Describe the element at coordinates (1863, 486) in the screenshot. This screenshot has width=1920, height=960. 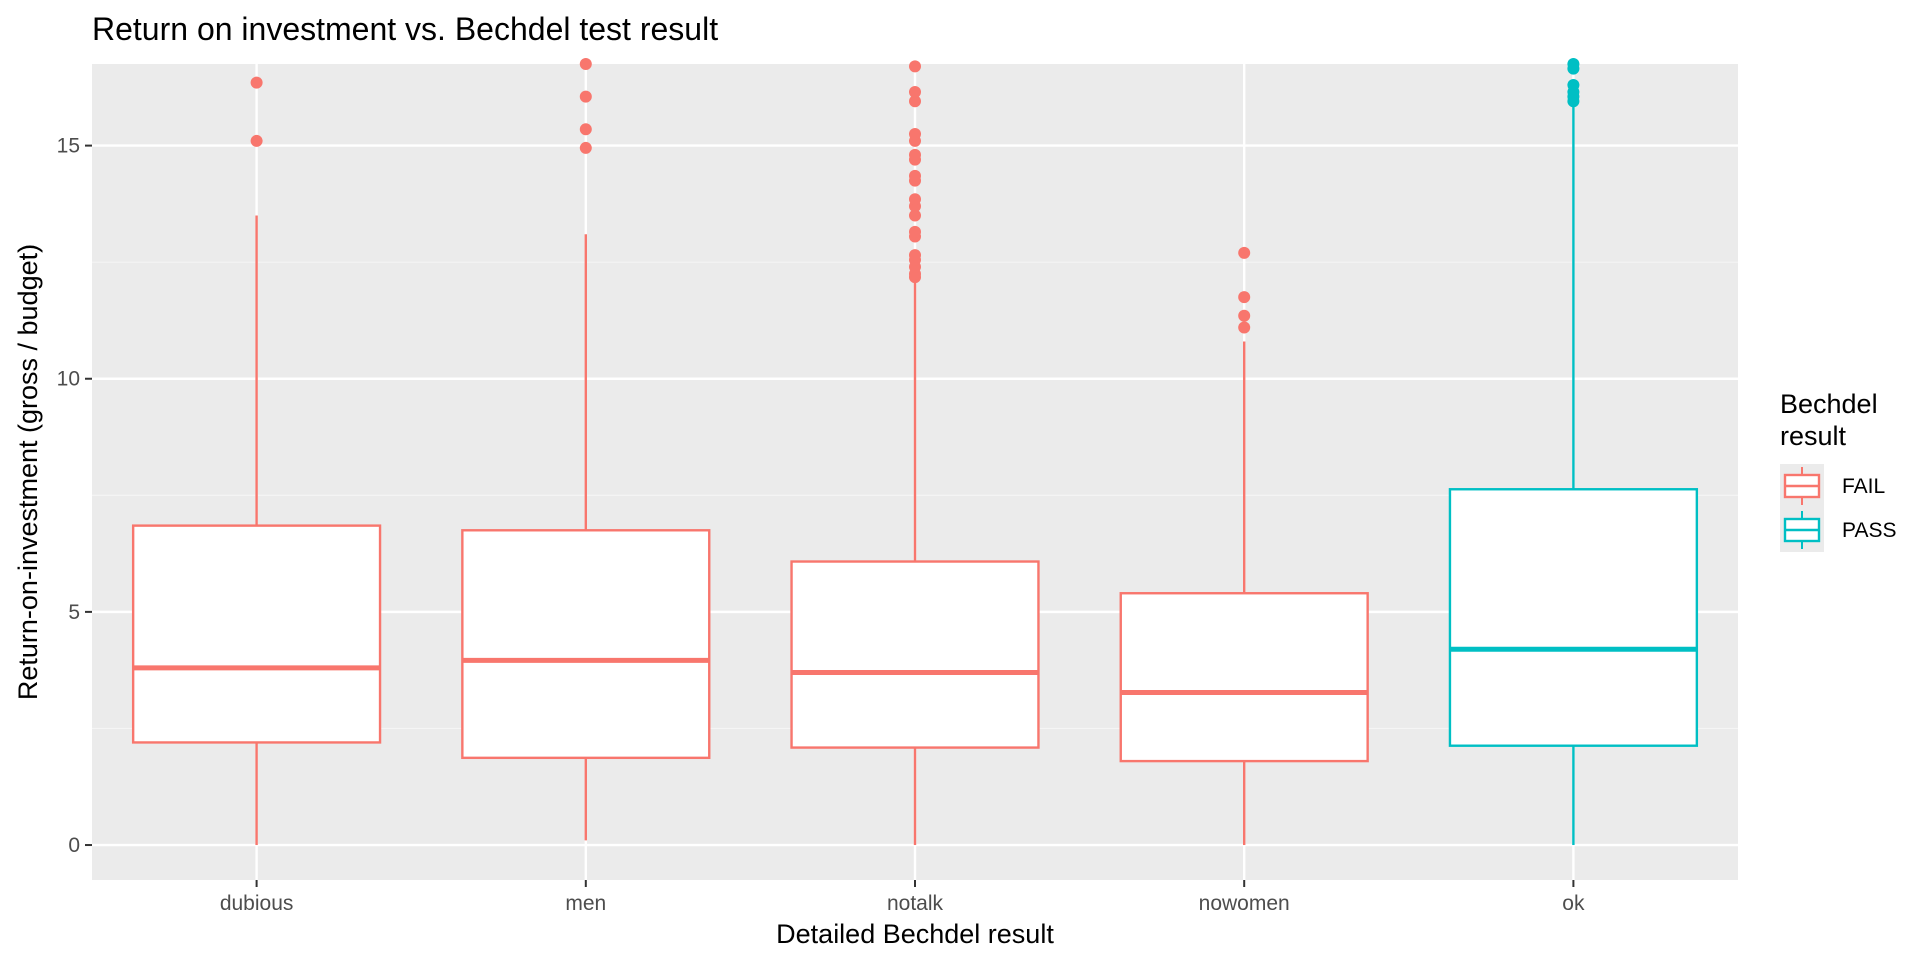
I see `legend-label: FAIL` at that location.